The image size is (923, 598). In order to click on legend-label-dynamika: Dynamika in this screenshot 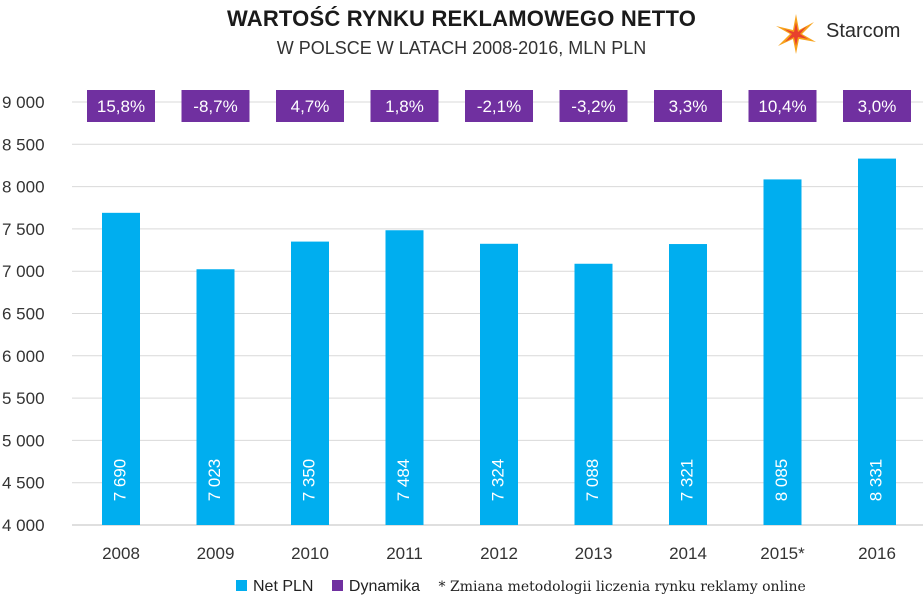, I will do `click(384, 586)`.